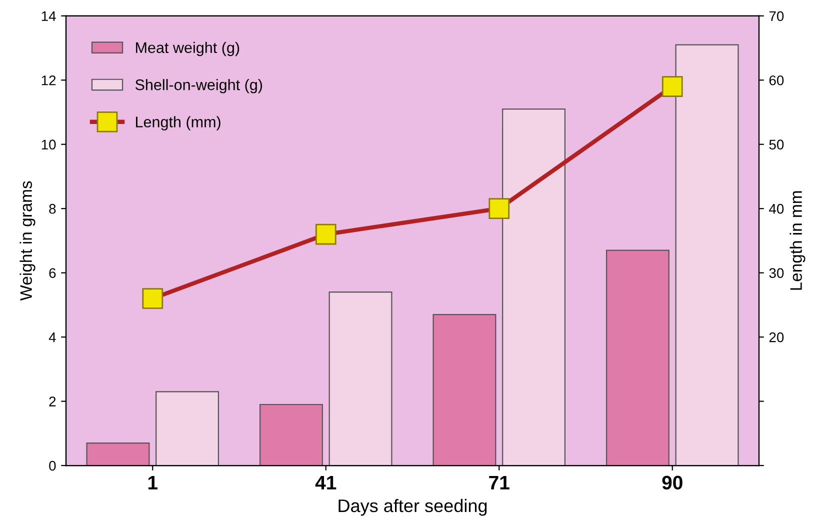 The image size is (825, 529). Describe the element at coordinates (52, 401) in the screenshot. I see `y-tick-label: 2` at that location.